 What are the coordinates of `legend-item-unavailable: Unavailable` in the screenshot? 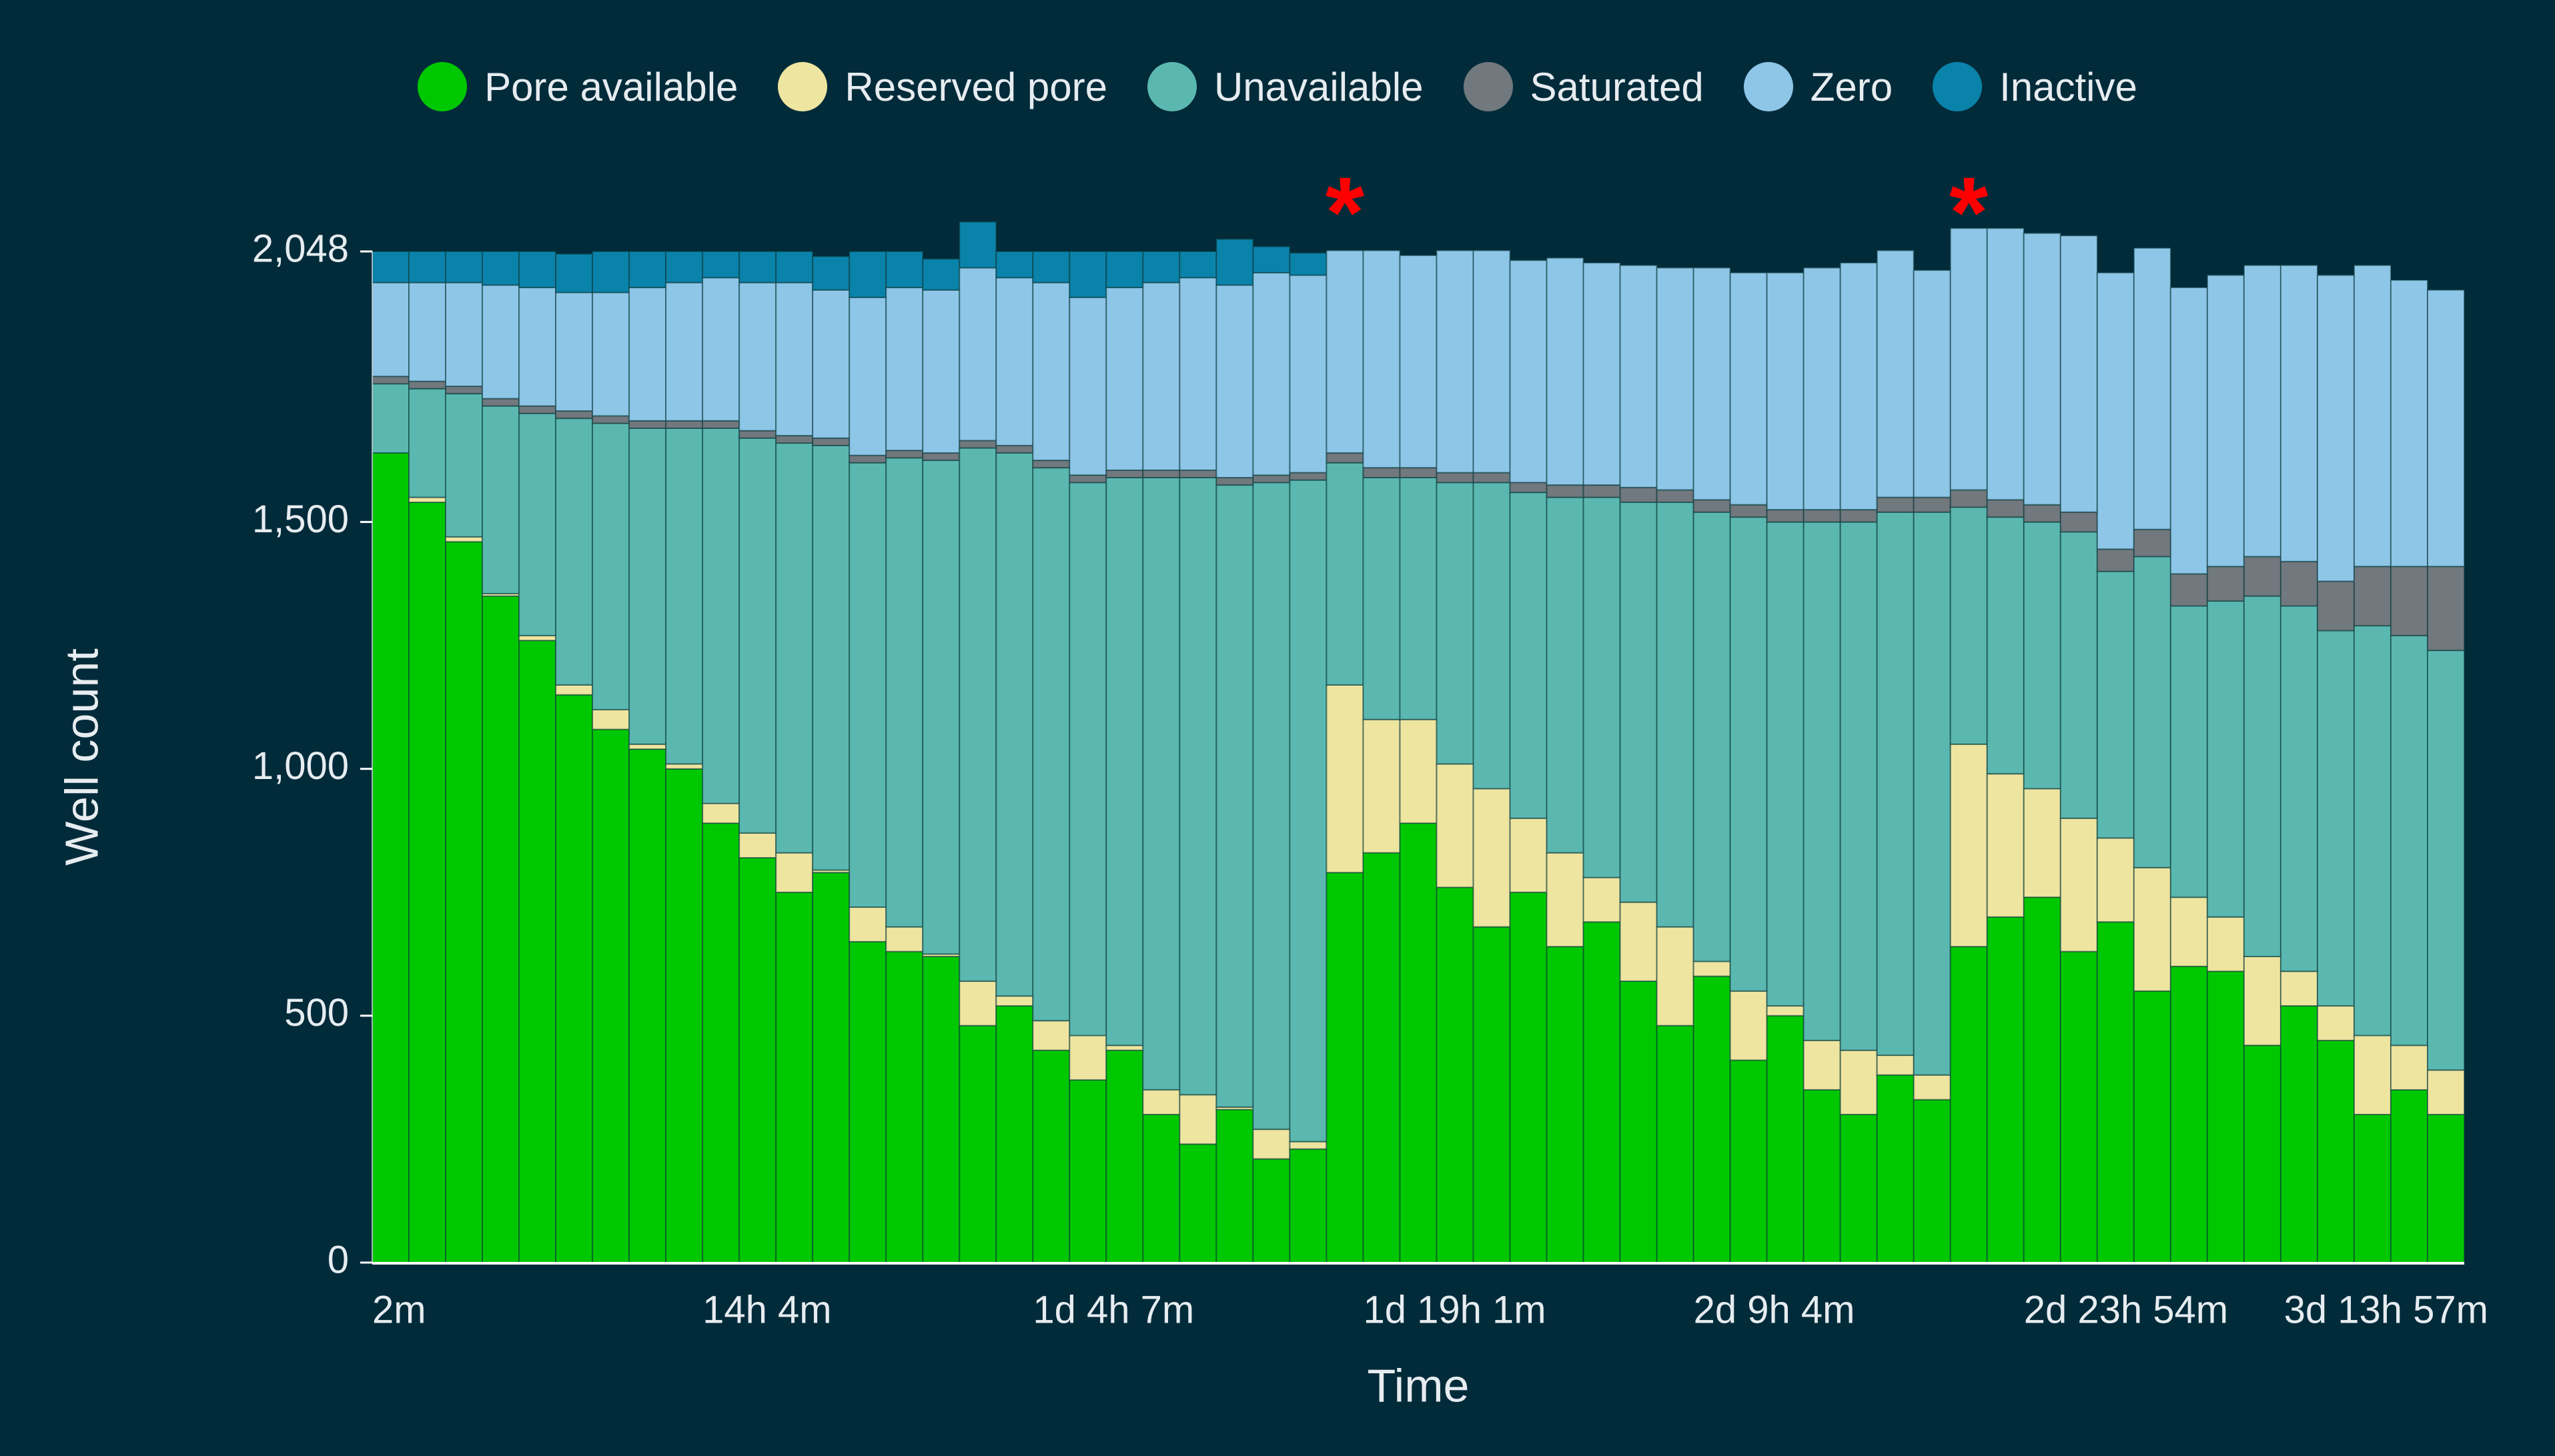 It's located at (1285, 87).